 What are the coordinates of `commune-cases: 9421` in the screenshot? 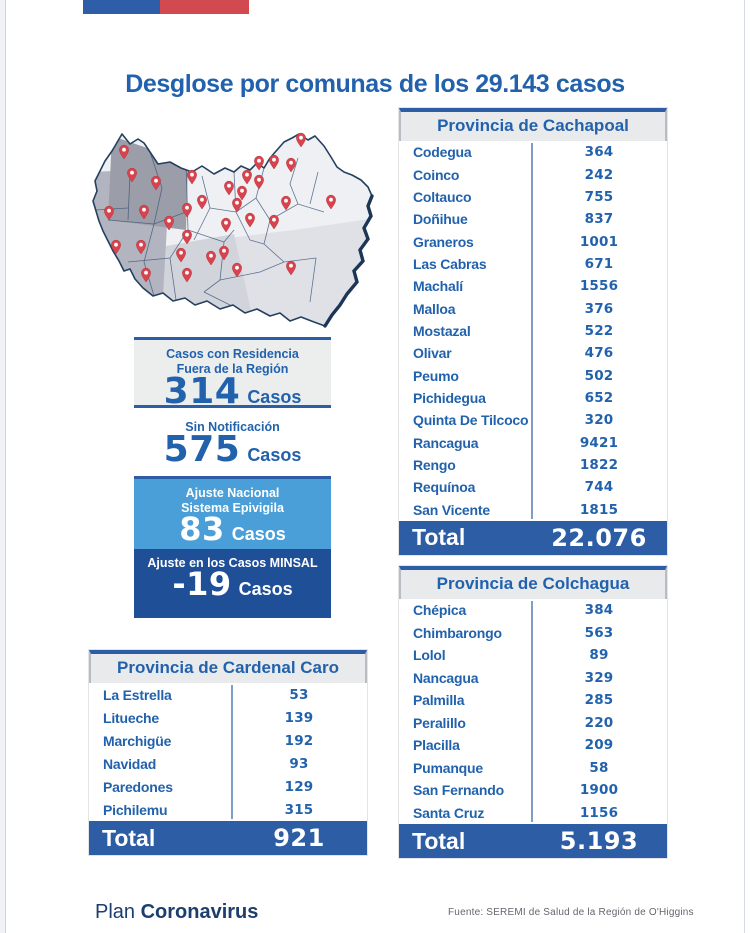 It's located at (599, 442).